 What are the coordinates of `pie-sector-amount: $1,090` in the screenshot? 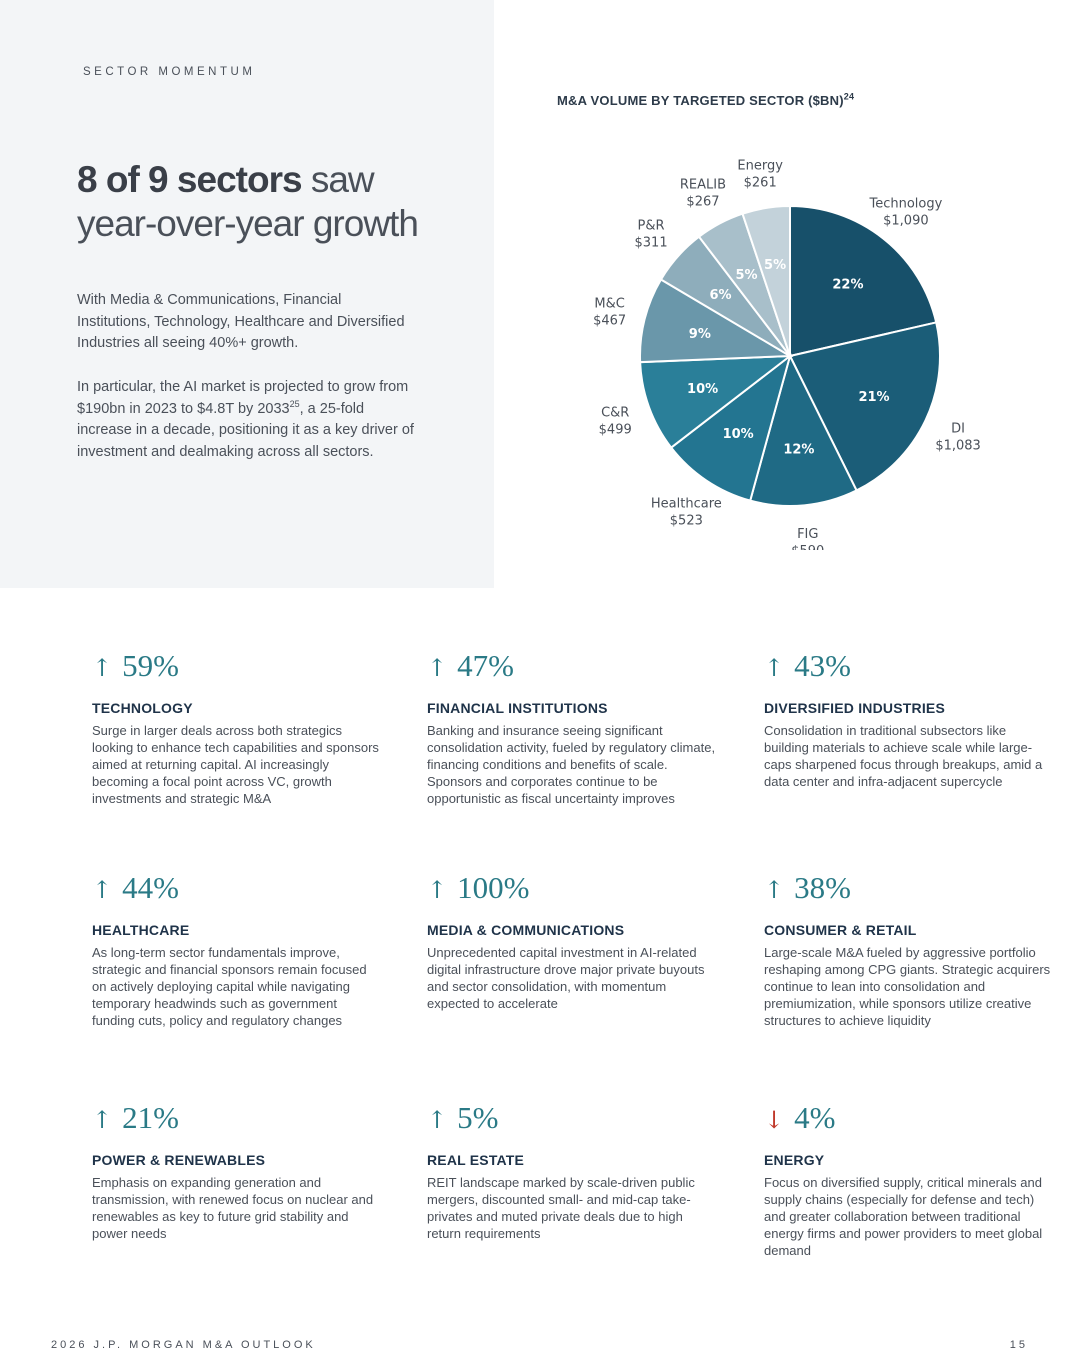 It's located at (906, 221).